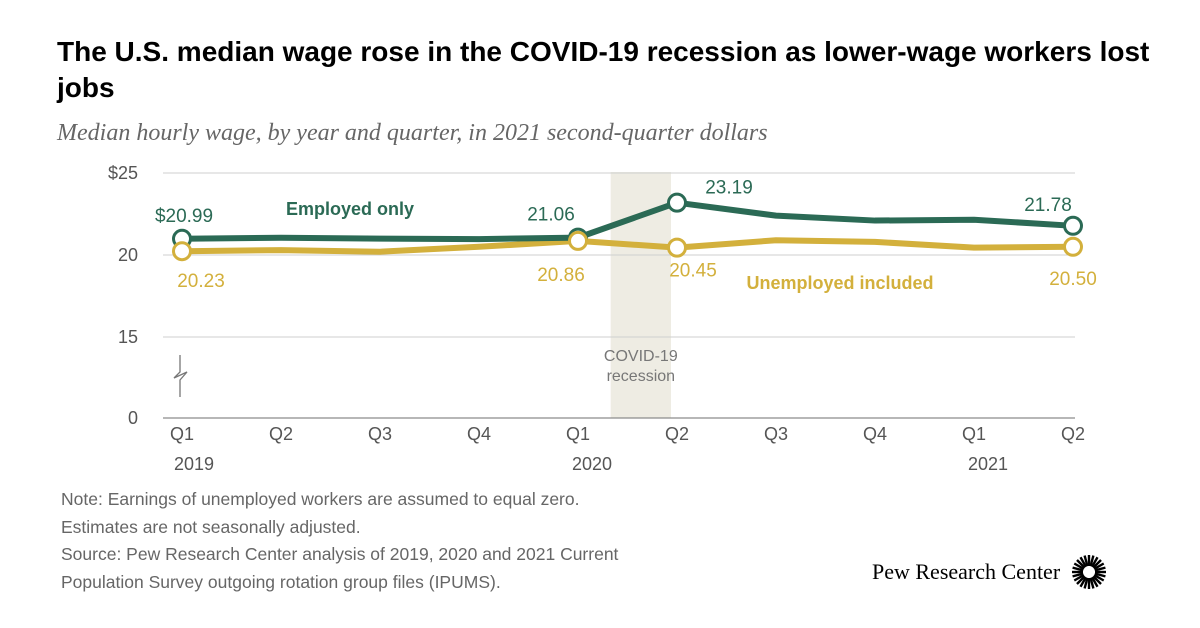 This screenshot has height=628, width=1200. What do you see at coordinates (1073, 279) in the screenshot?
I see `data-label: 20.50` at bounding box center [1073, 279].